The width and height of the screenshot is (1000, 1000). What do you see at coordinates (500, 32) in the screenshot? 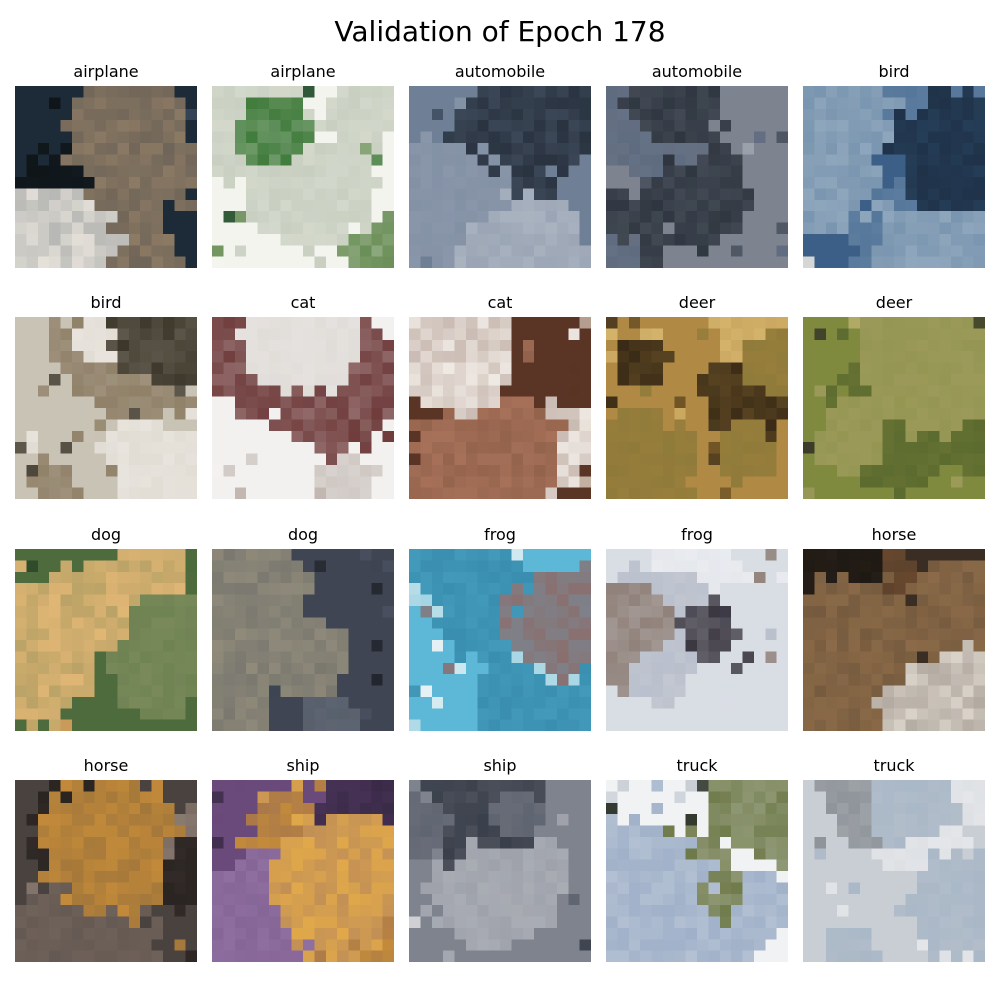
I see `figure-title: Validation of Epoch 178` at bounding box center [500, 32].